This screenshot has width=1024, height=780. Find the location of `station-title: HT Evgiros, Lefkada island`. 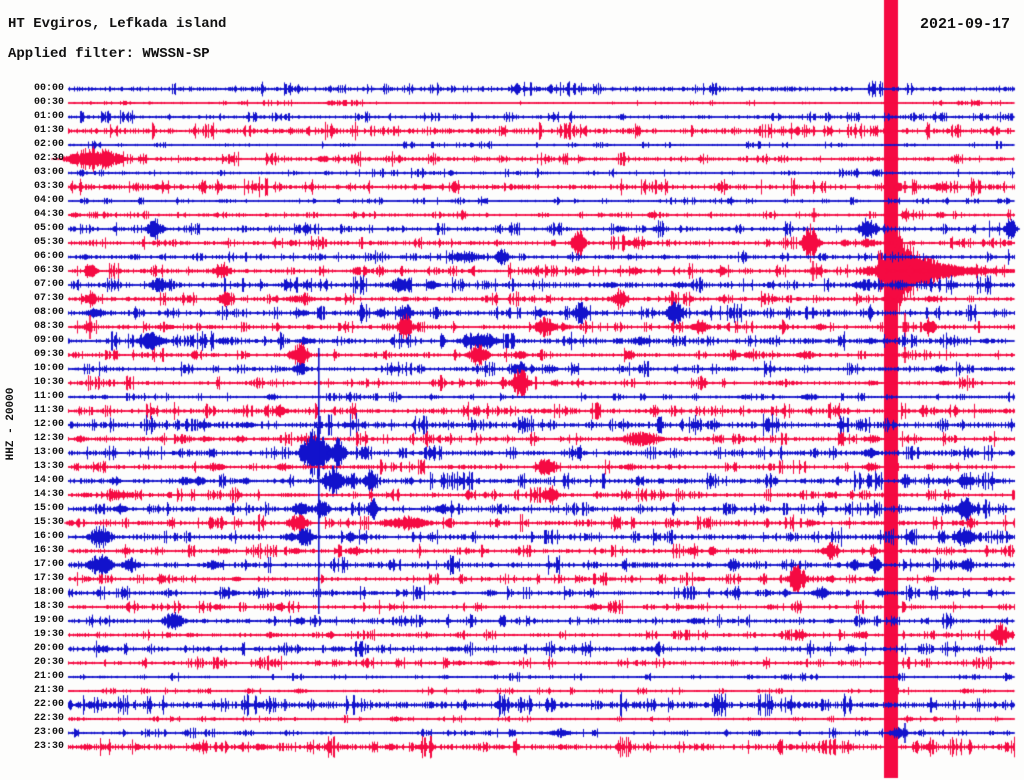

station-title: HT Evgiros, Lefkada island is located at coordinates (117, 24).